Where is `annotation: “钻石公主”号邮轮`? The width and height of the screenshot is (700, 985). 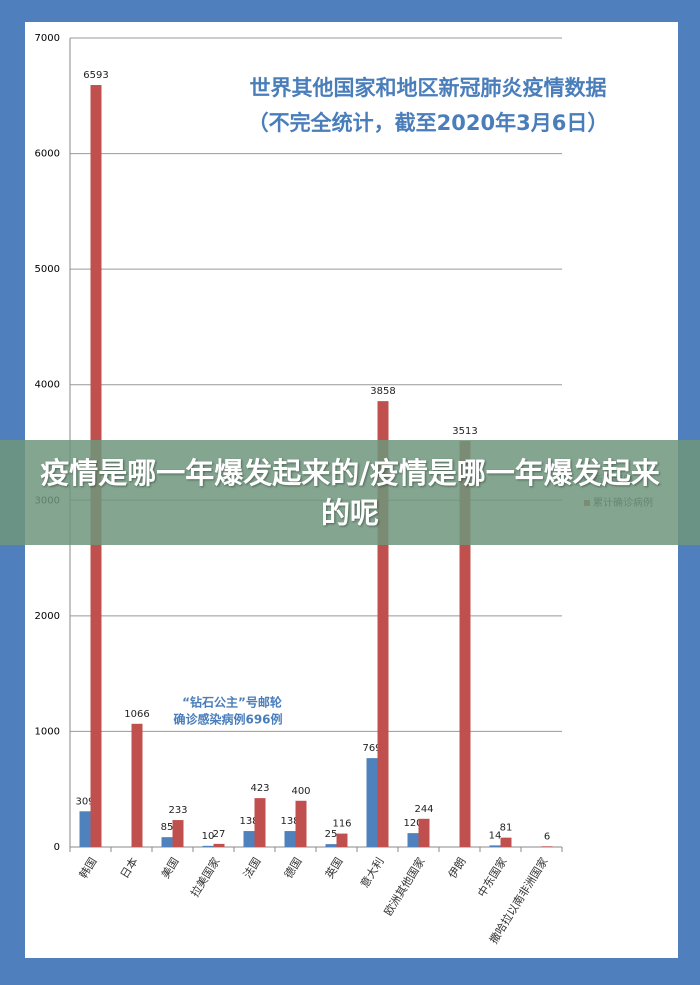
annotation: “钻石公主”号邮轮 is located at coordinates (232, 702).